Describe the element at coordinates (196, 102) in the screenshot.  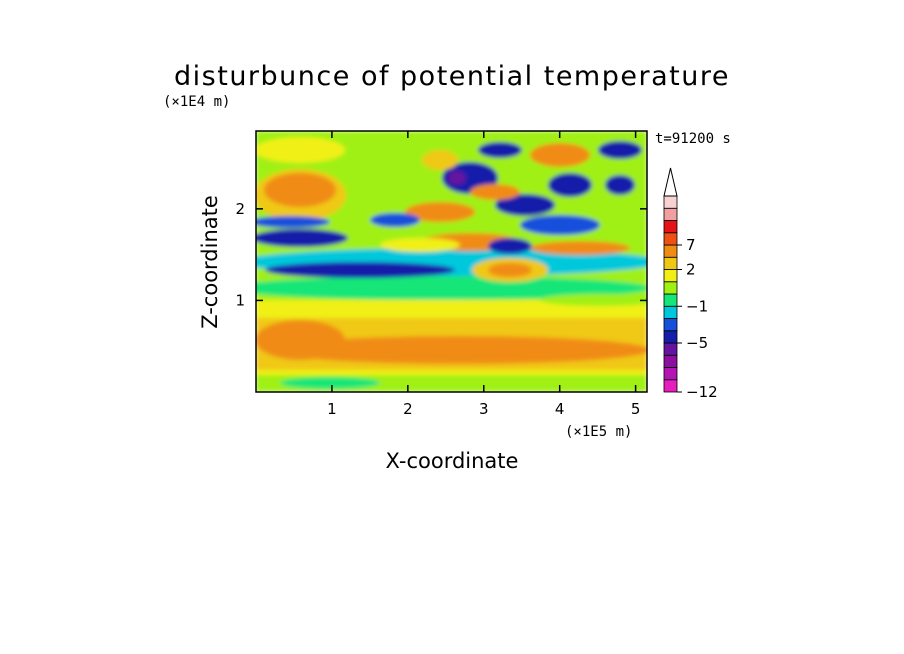
I see `y-unit-label: (×1E4 m)` at that location.